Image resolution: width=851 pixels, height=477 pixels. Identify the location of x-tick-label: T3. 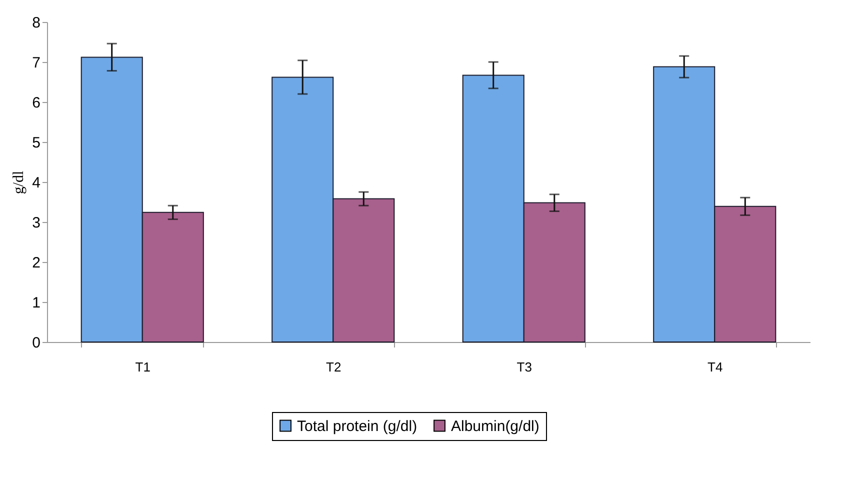
(524, 367).